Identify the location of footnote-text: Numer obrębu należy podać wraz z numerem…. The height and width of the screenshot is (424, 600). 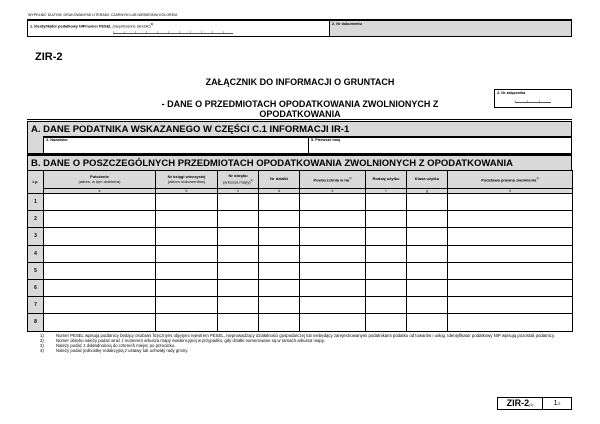
(190, 340).